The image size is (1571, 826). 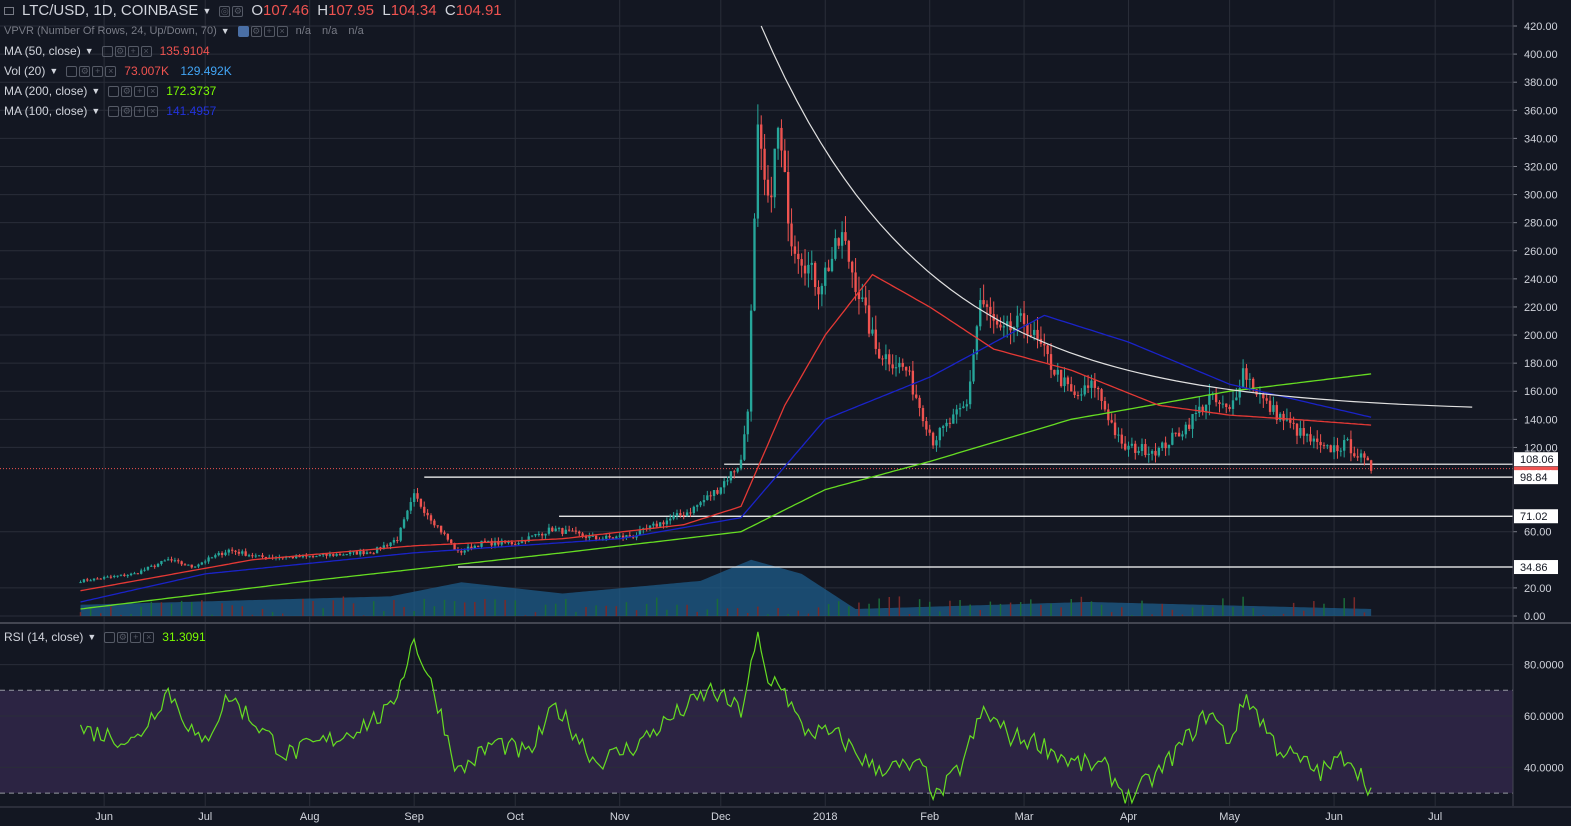 What do you see at coordinates (25, 71) in the screenshot?
I see `indicator-name: Vol (20)` at bounding box center [25, 71].